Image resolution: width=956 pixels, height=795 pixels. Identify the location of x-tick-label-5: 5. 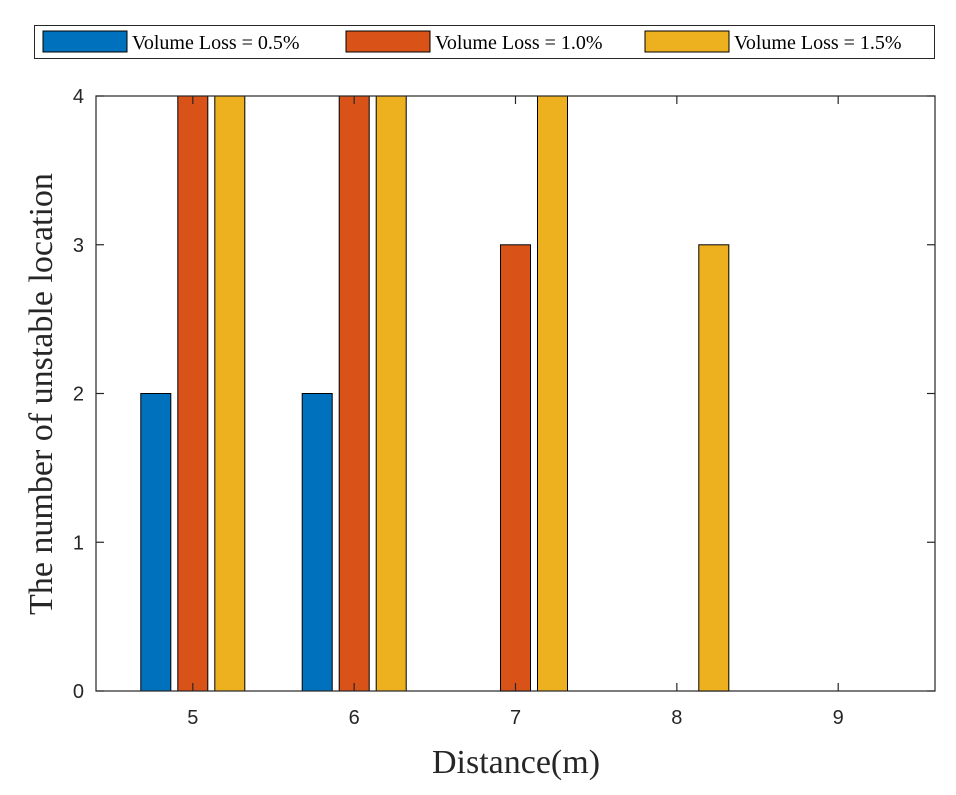
(192, 718).